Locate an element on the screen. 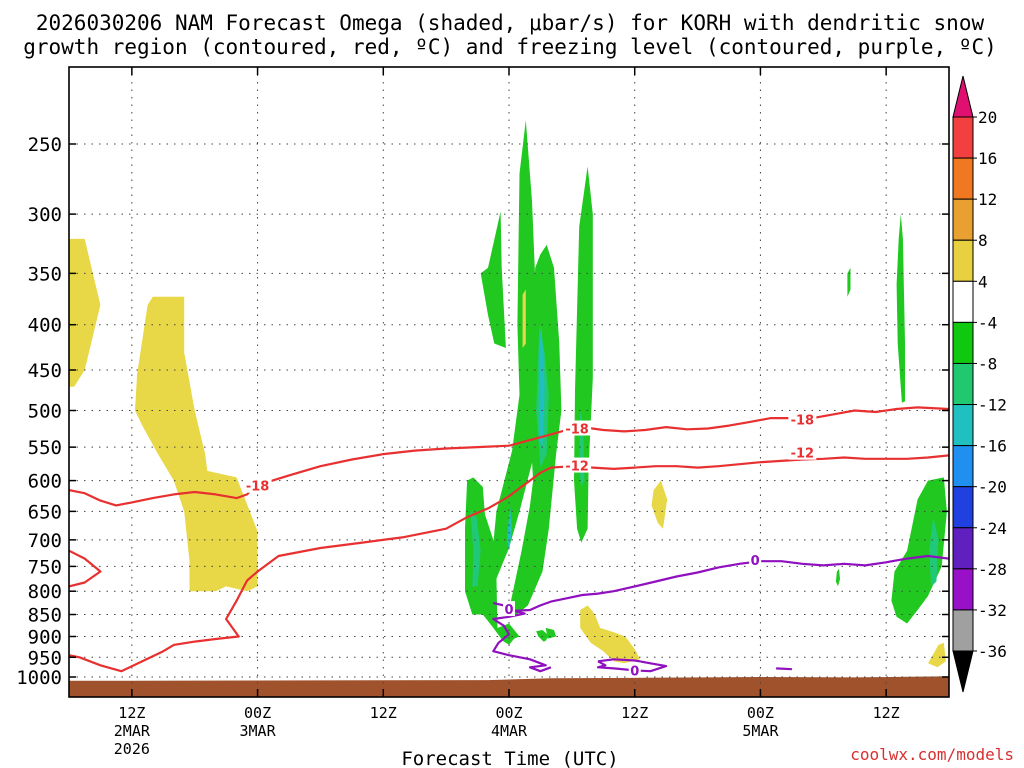  y-tick-label-600: 600 is located at coordinates (45, 482).